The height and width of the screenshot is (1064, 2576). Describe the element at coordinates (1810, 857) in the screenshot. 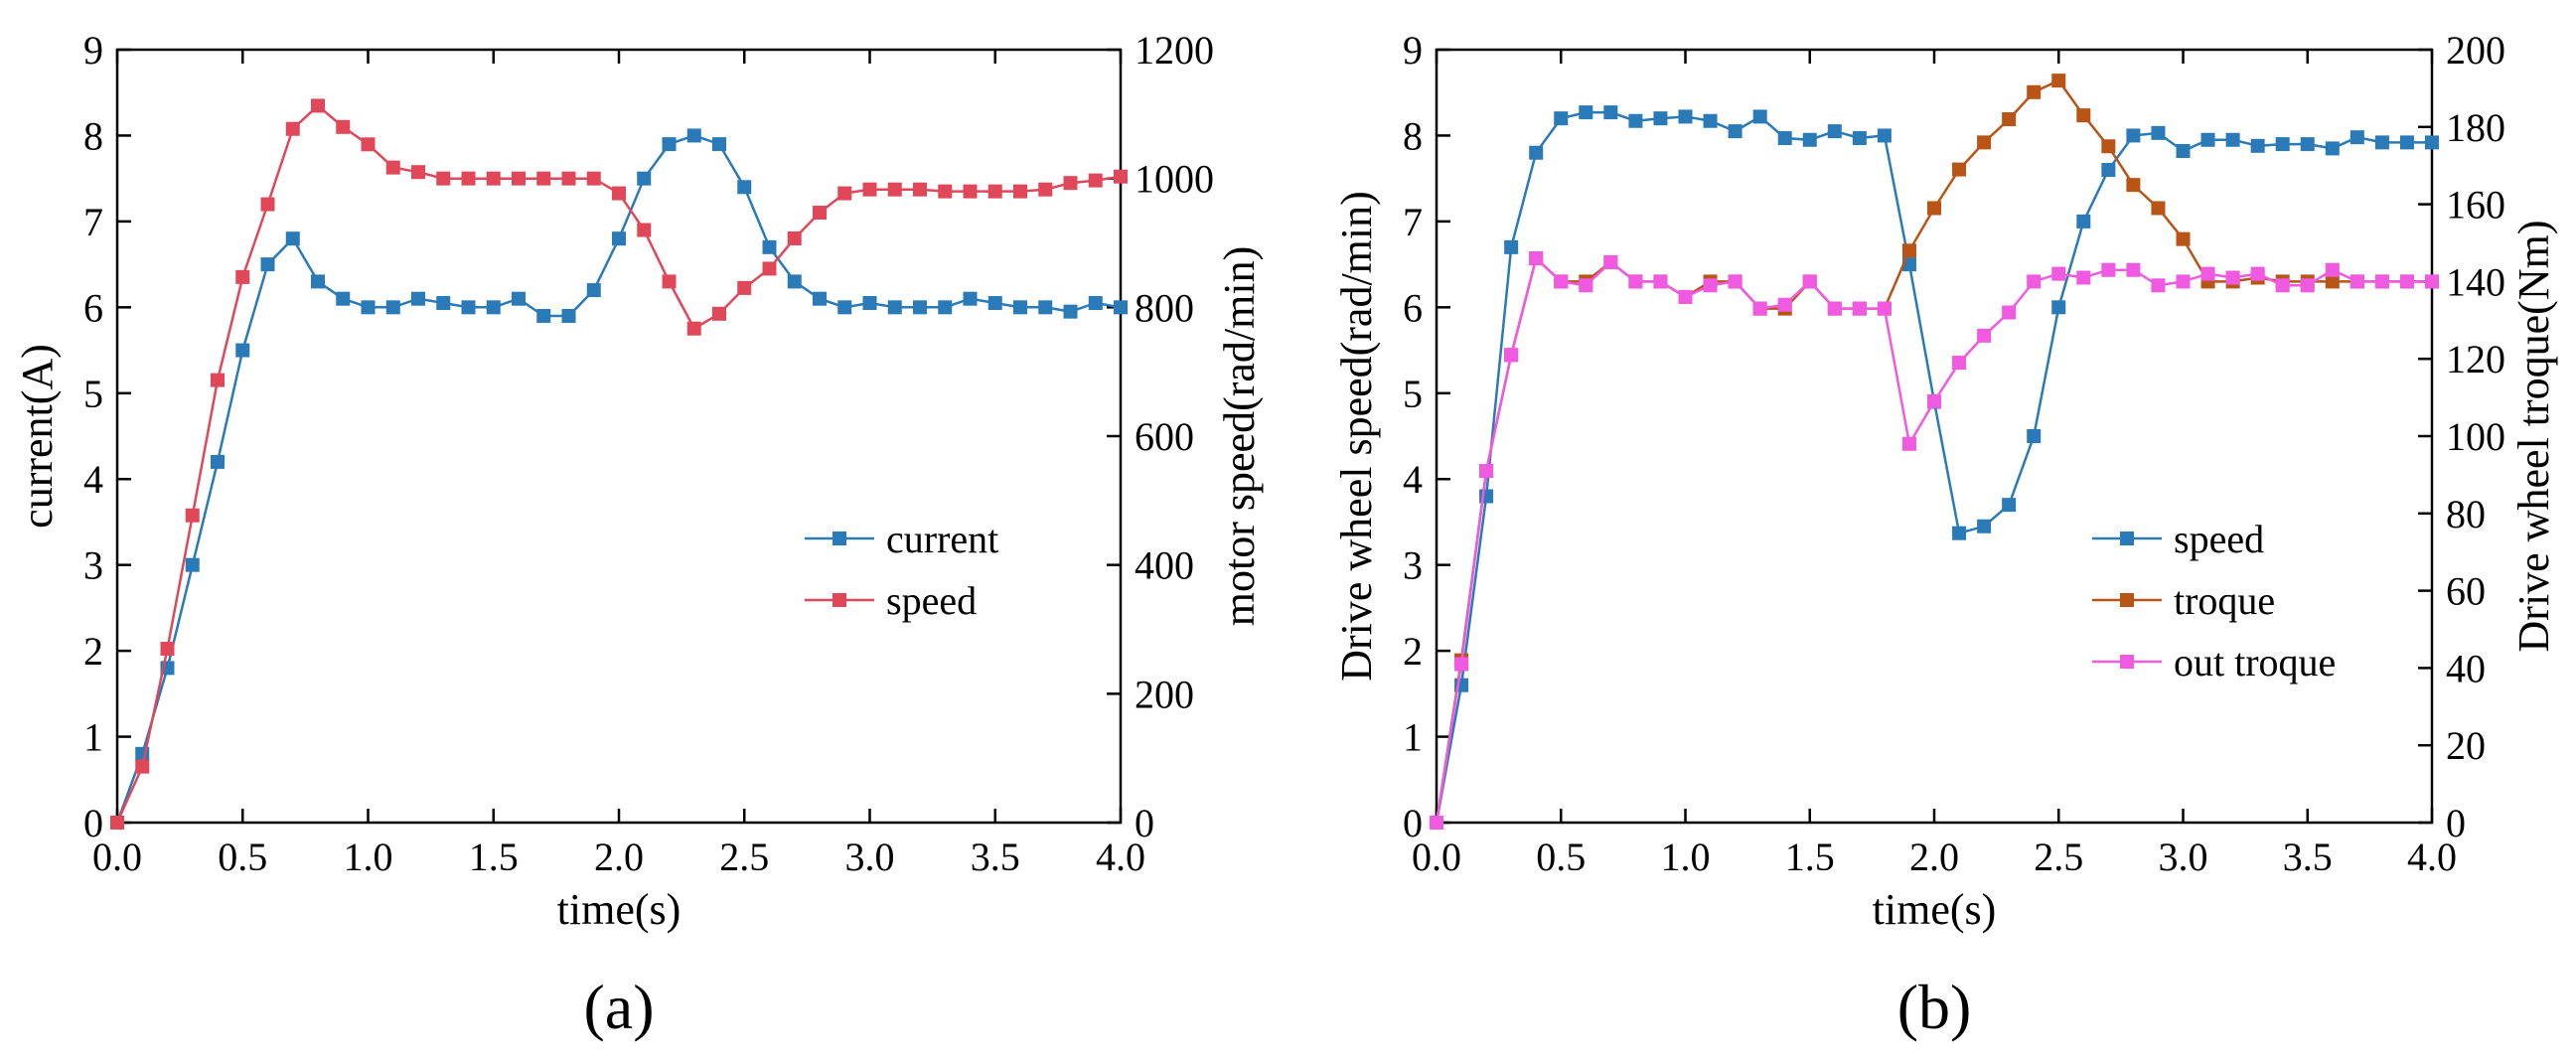

I see `x-tick-label: 1.5` at that location.